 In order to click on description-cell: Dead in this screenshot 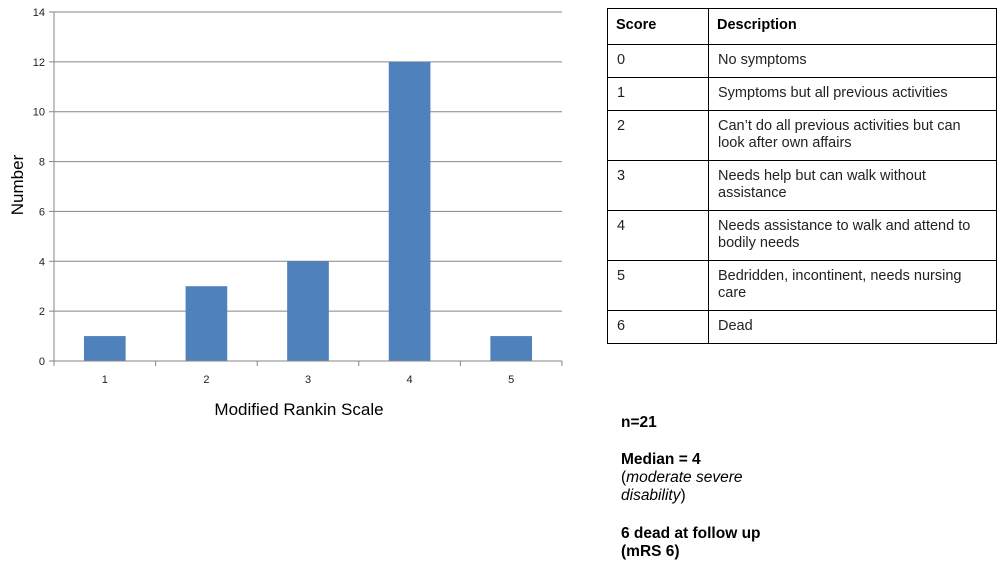, I will do `click(852, 327)`.